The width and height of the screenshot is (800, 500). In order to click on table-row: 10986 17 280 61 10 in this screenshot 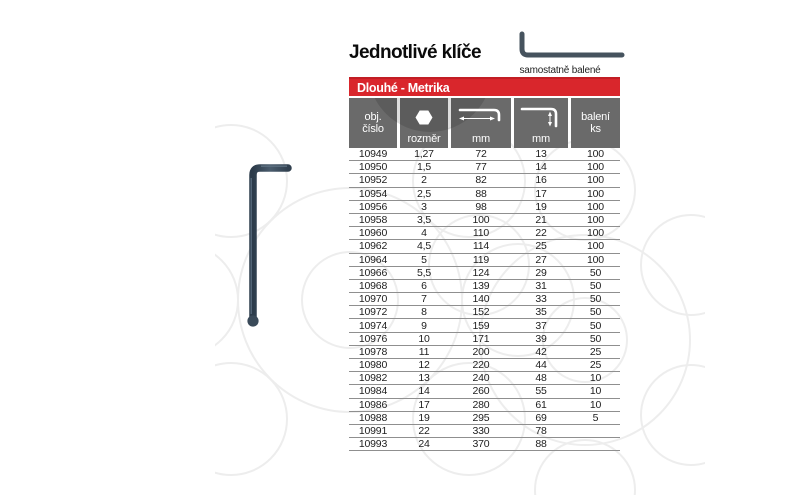, I will do `click(484, 405)`.